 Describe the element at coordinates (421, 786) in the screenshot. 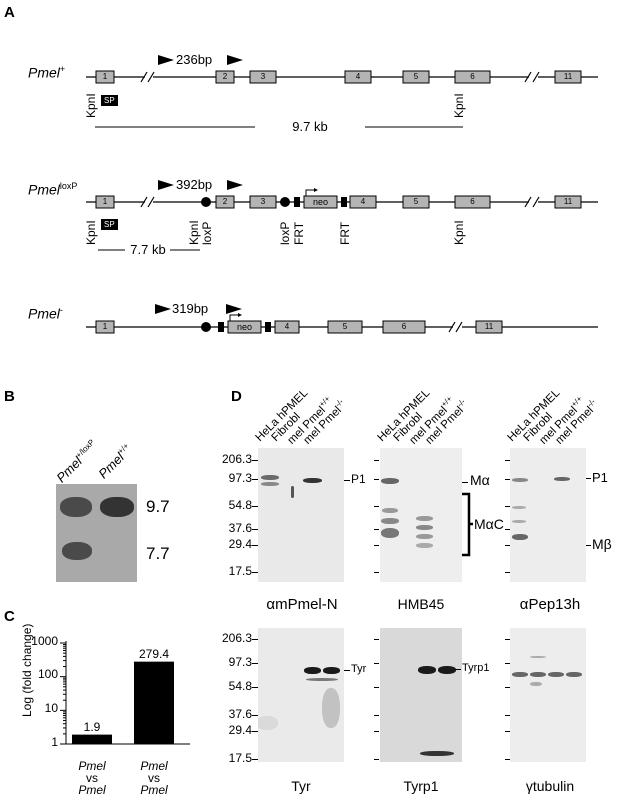

I see `antibody-caption: Tyrp1` at that location.